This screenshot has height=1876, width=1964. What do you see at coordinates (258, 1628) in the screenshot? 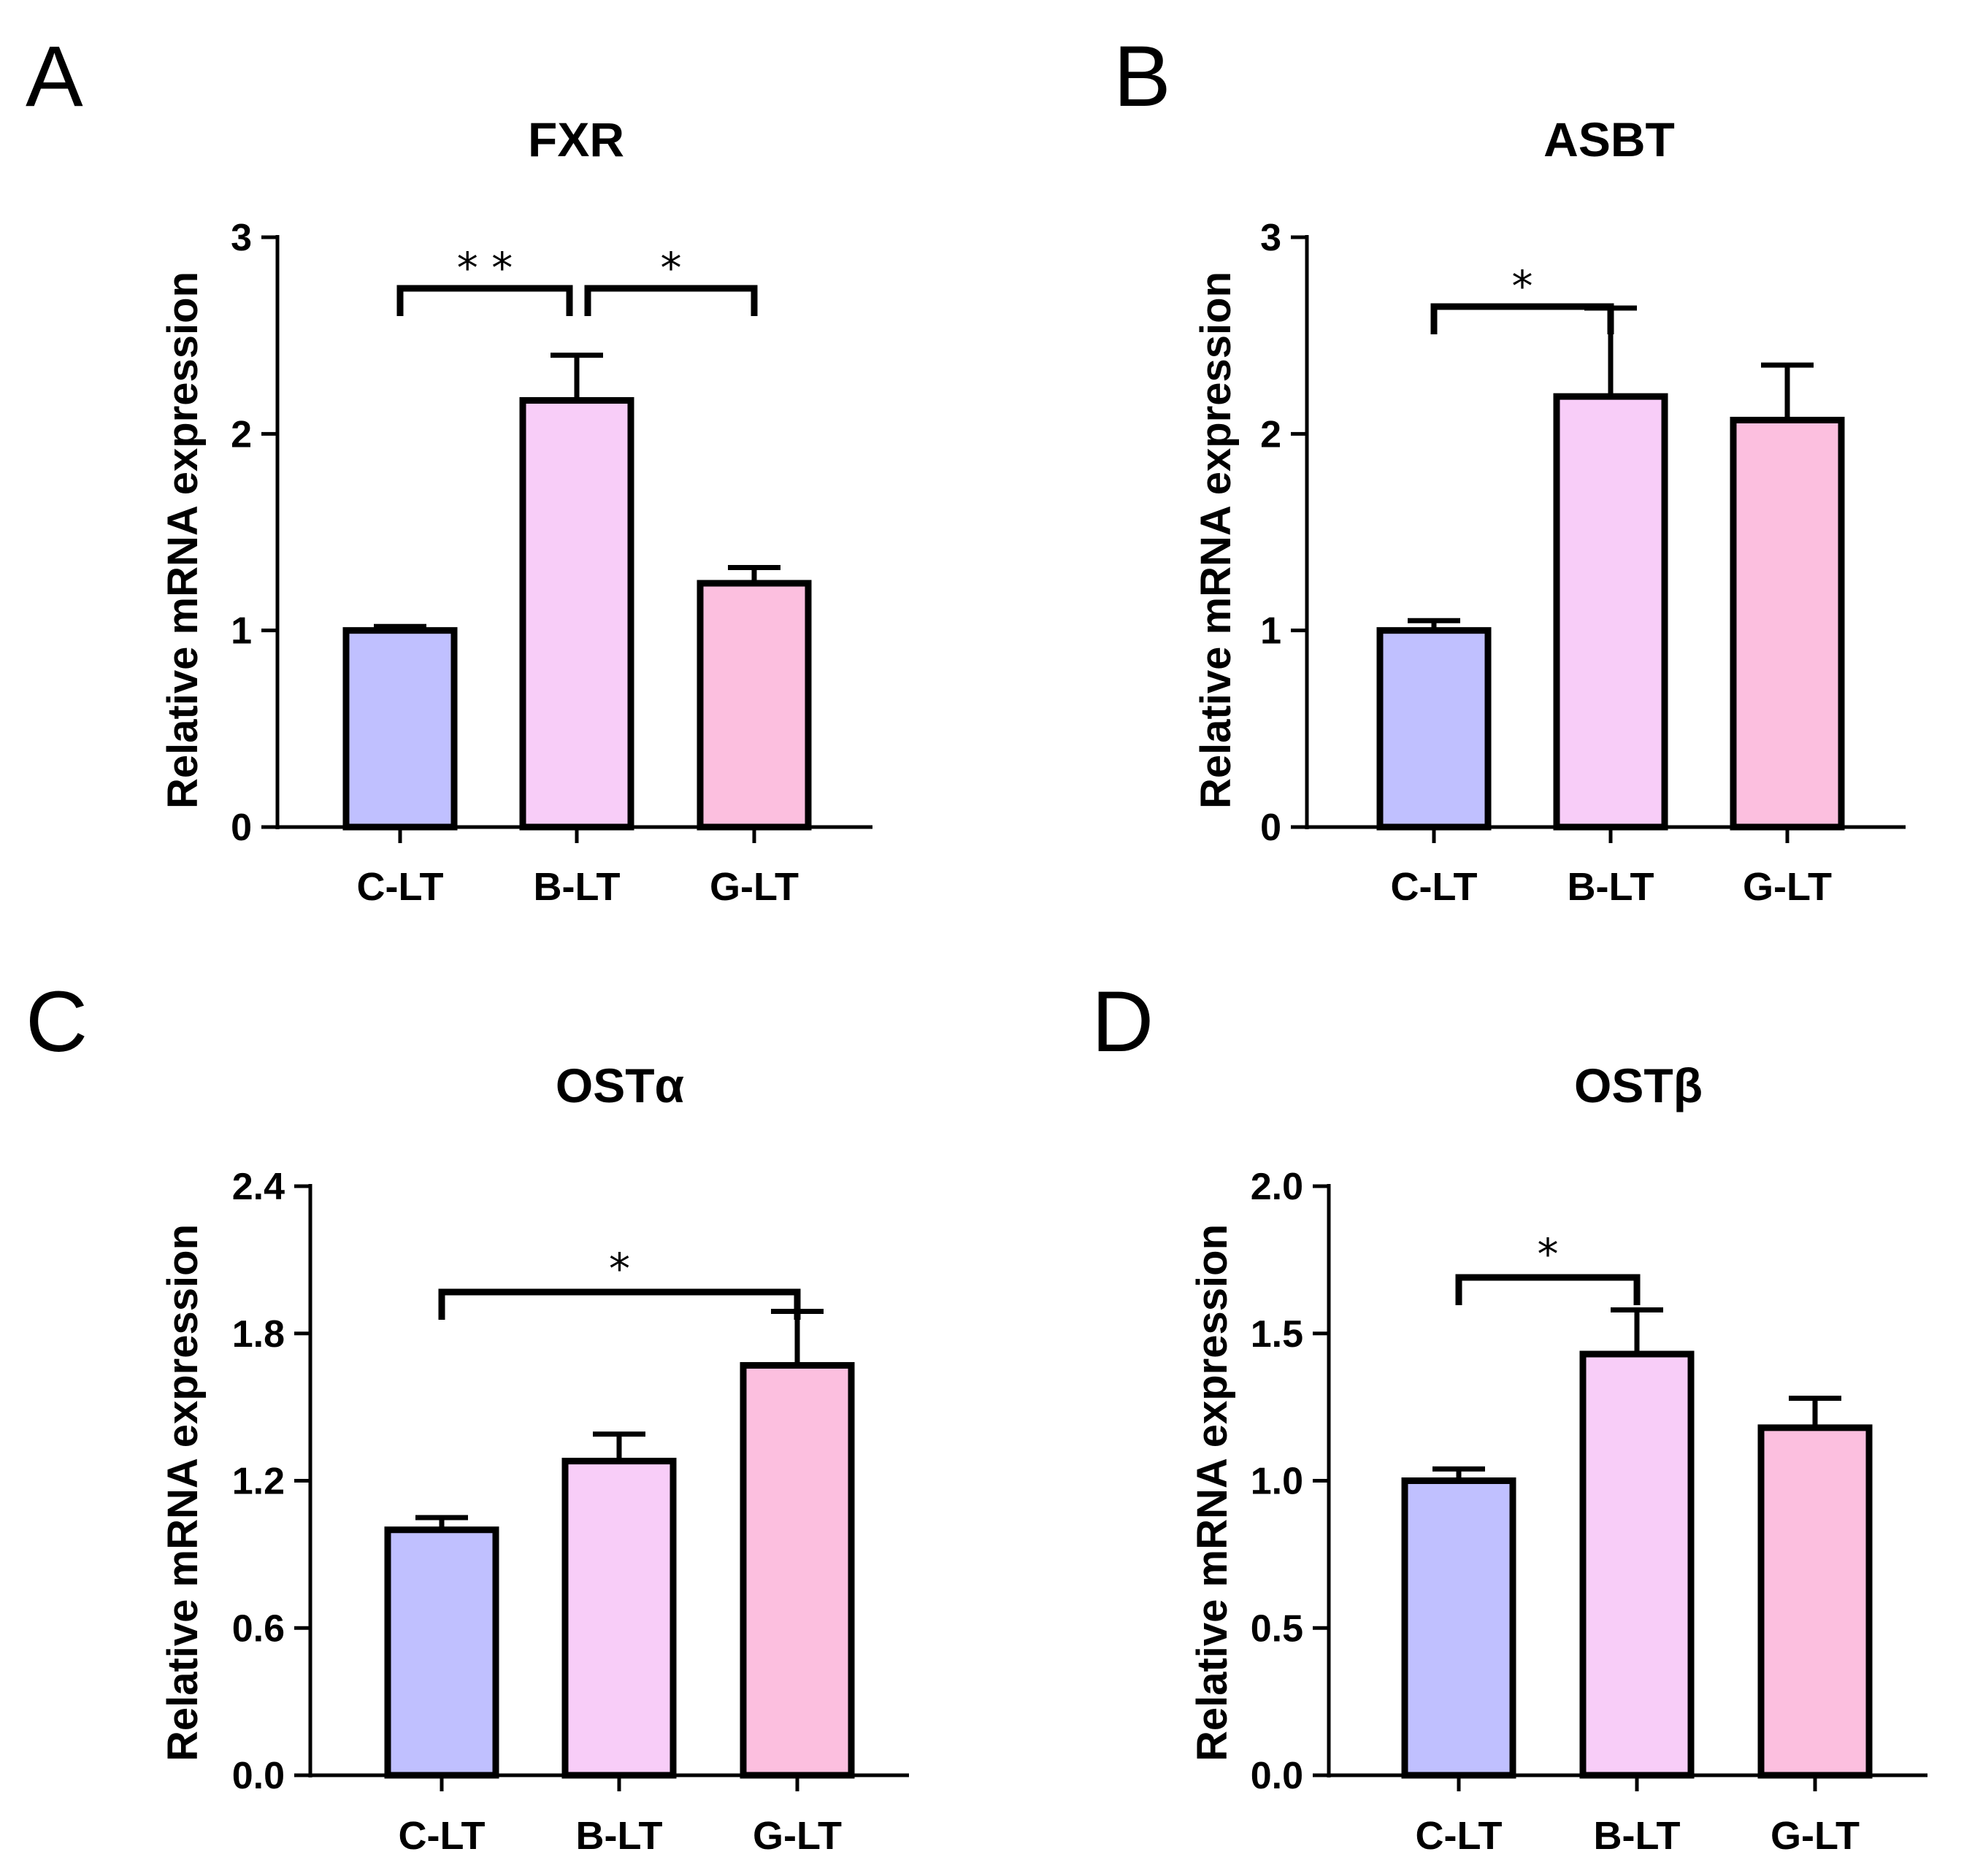
I see `y-tick-label: 0.6` at bounding box center [258, 1628].